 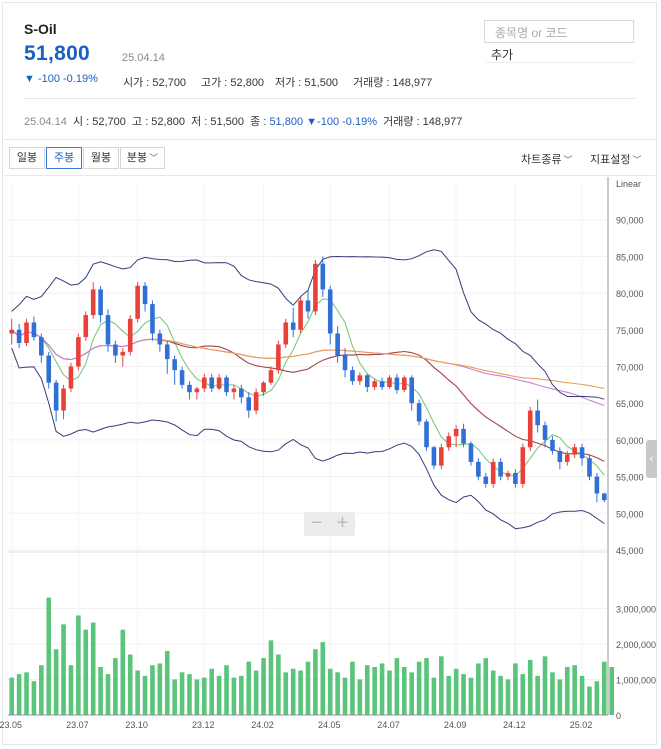 What do you see at coordinates (27, 158) in the screenshot?
I see `tab-daily: 일봉` at bounding box center [27, 158].